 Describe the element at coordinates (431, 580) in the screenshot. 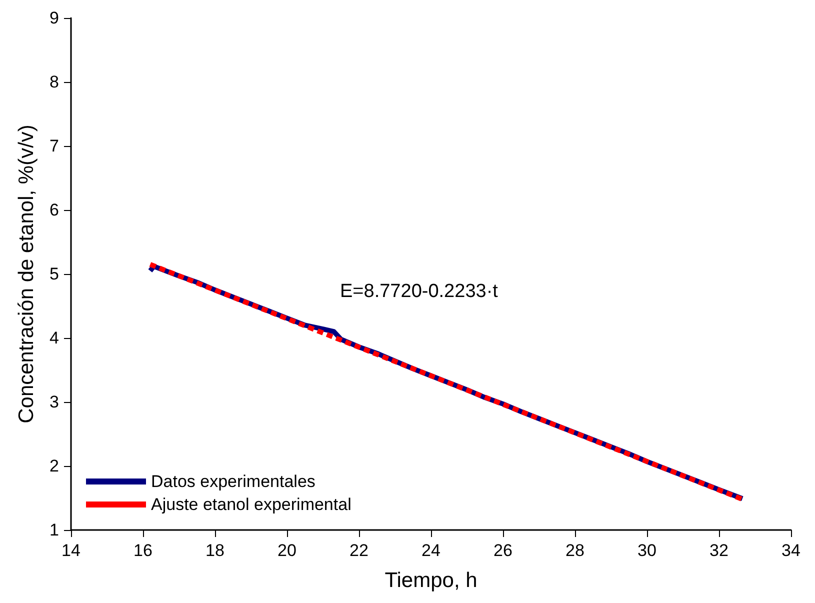

I see `x-axis-title: Tiempo, h` at that location.